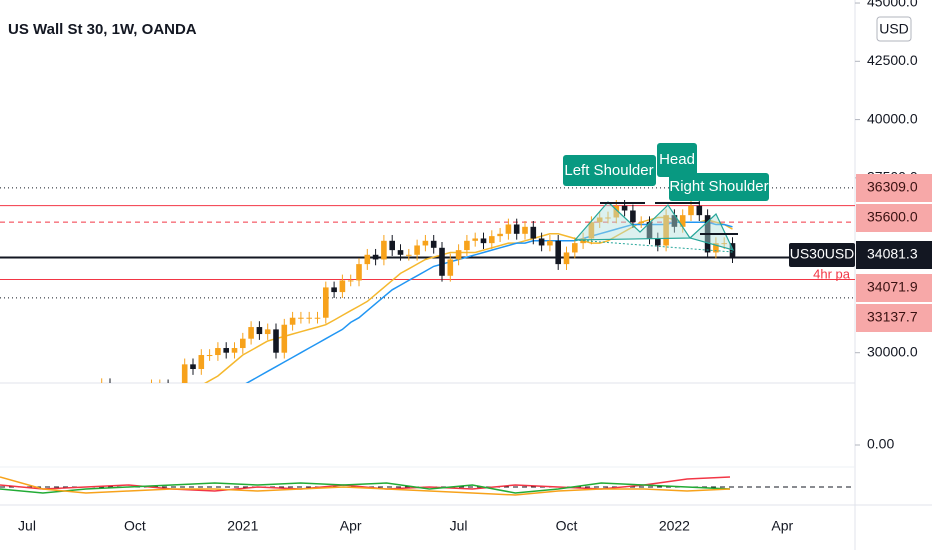 The width and height of the screenshot is (932, 550). Describe the element at coordinates (822, 254) in the screenshot. I see `symbol-label: US30USD` at that location.